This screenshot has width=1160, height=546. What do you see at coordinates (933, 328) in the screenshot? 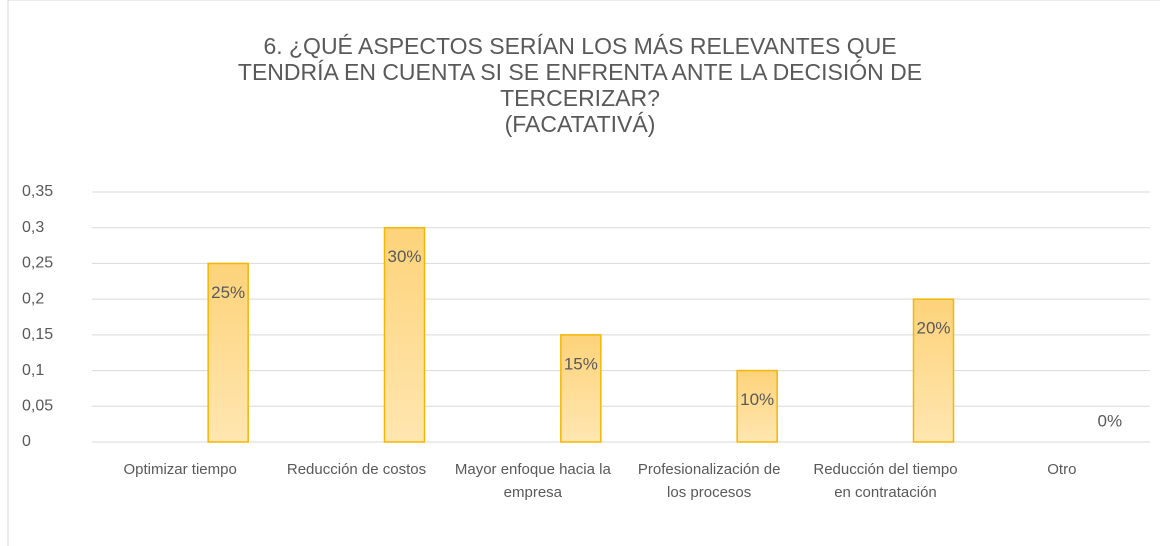
I see `data-label: 20%` at bounding box center [933, 328].